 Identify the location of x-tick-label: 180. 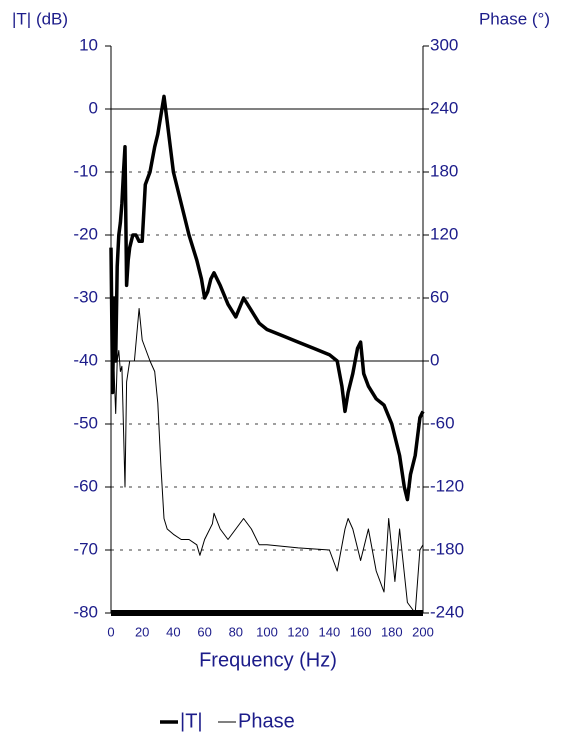
(392, 631).